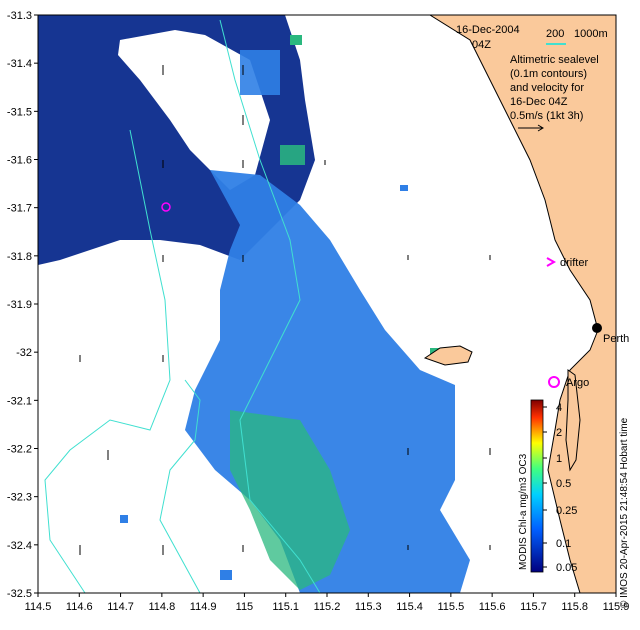 The width and height of the screenshot is (640, 630). Describe the element at coordinates (577, 383) in the screenshot. I see `argo-label: Argo` at that location.